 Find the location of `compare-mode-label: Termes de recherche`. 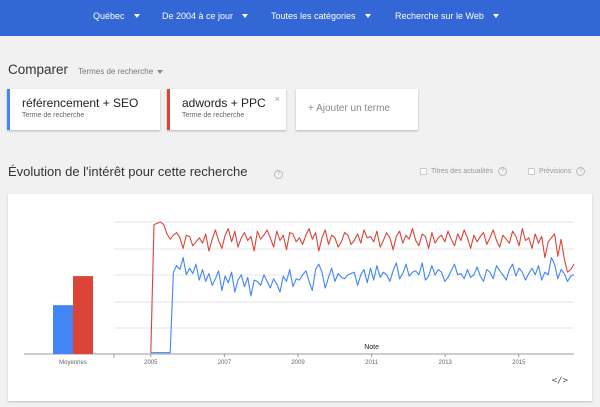

compare-mode-label: Termes de recherche is located at coordinates (116, 71).